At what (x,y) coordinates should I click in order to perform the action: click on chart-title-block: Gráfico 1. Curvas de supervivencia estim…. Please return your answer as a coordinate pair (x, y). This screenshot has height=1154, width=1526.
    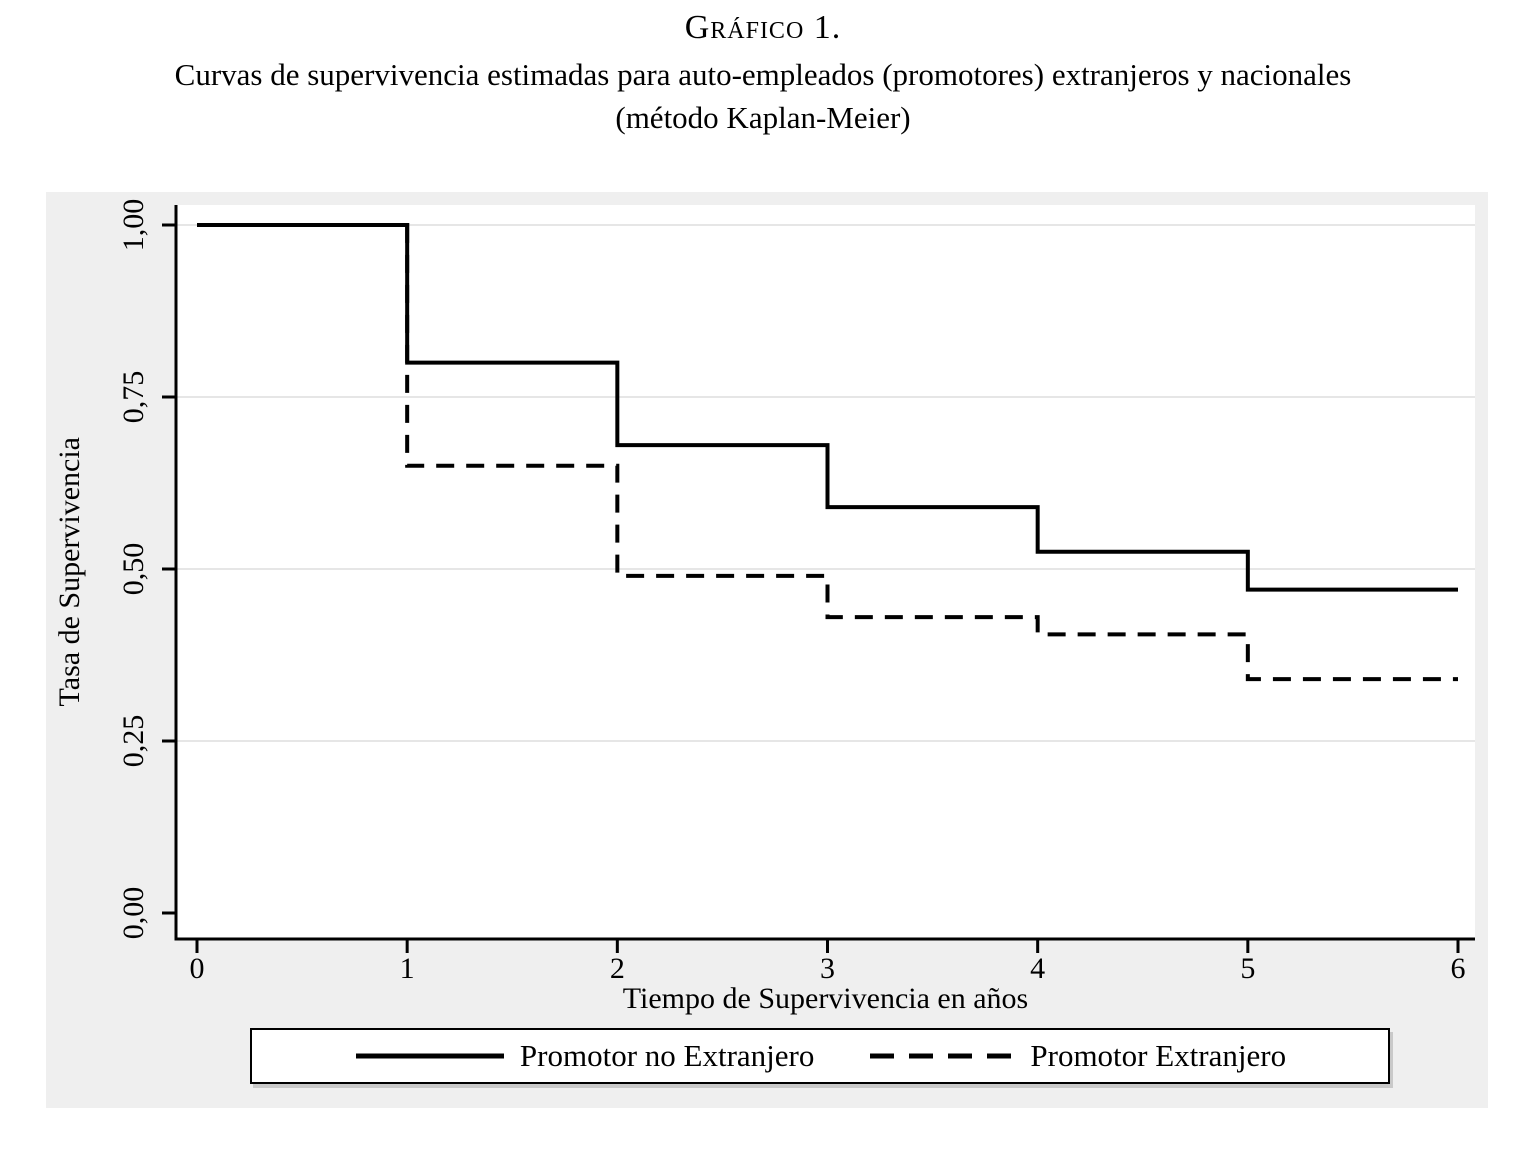
    Looking at the image, I should click on (763, 72).